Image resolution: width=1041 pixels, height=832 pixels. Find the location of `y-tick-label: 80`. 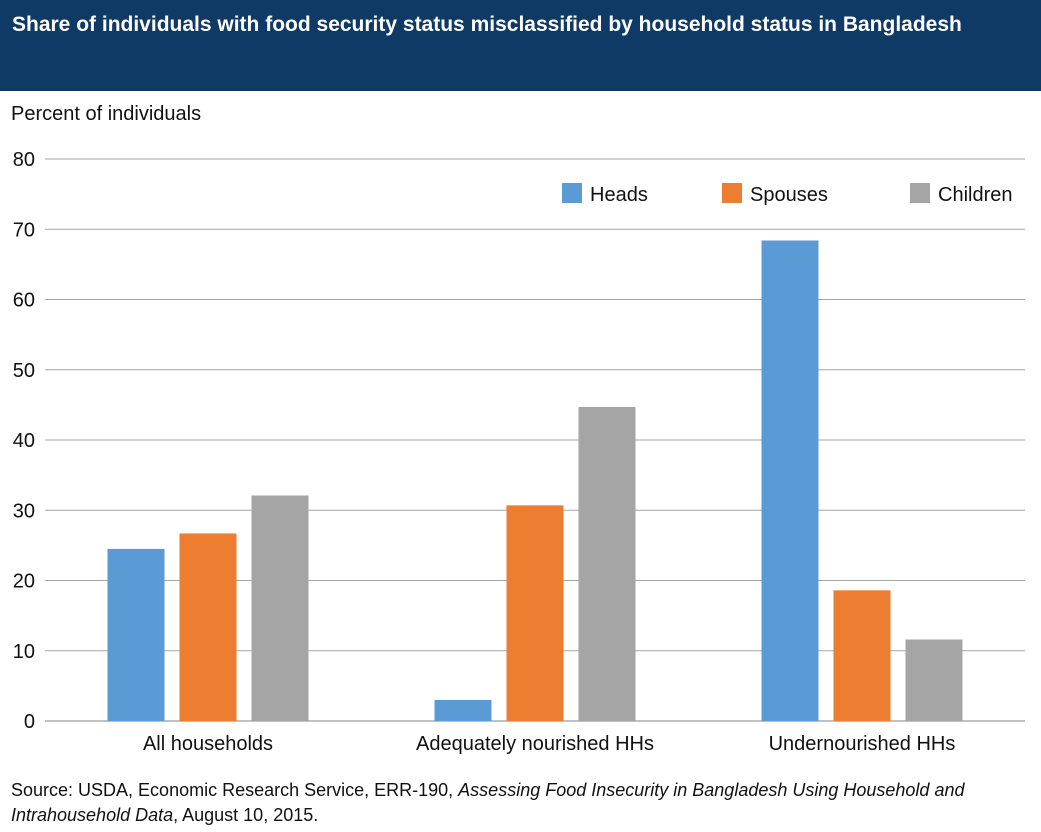

y-tick-label: 80 is located at coordinates (24, 160).